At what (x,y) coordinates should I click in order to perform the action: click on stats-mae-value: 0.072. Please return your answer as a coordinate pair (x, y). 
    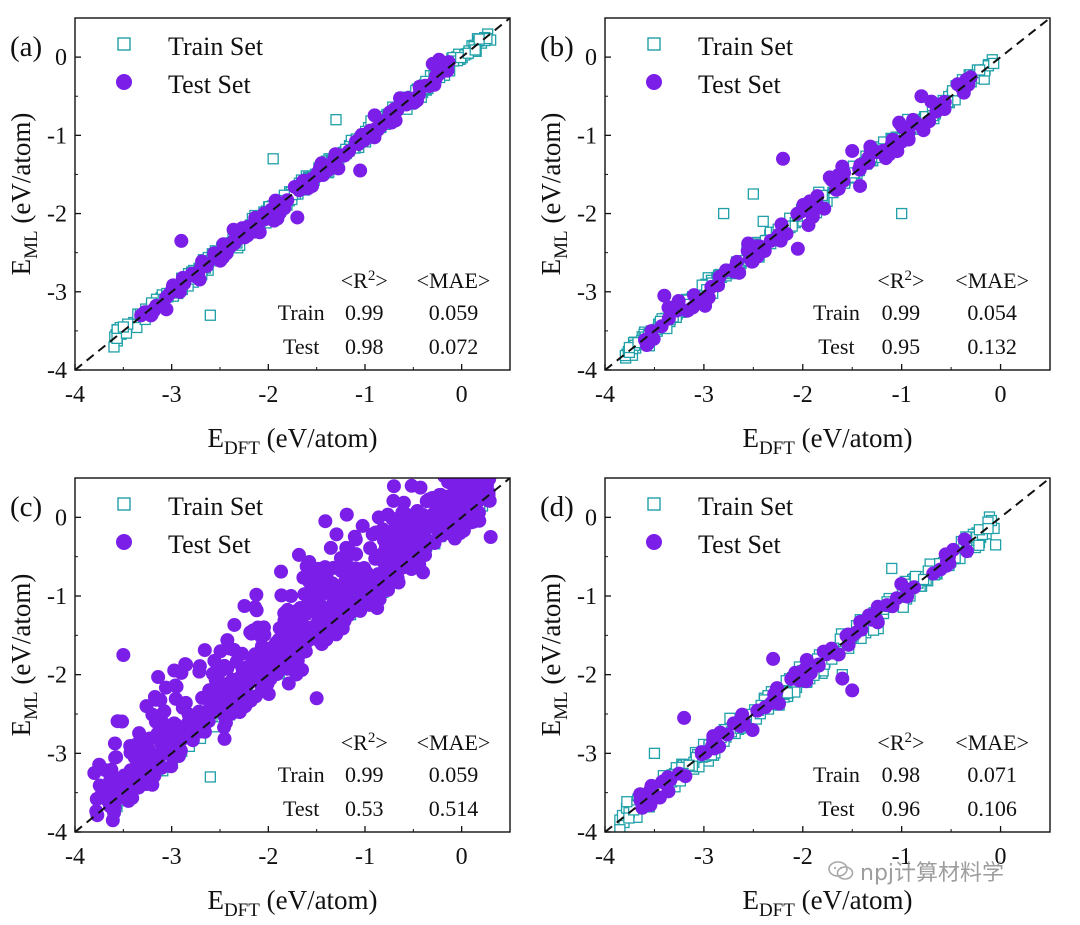
    Looking at the image, I should click on (454, 346).